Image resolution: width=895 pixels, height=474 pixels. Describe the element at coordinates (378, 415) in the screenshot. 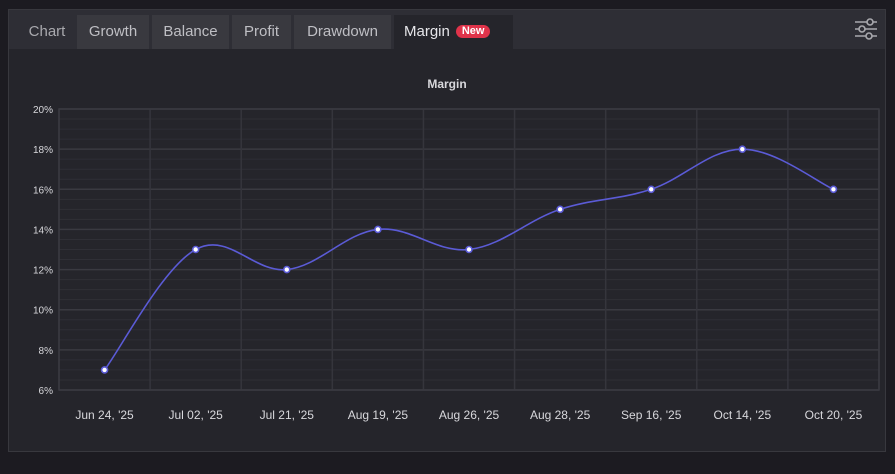

I see `x-tick-label: Aug 19, '25` at that location.